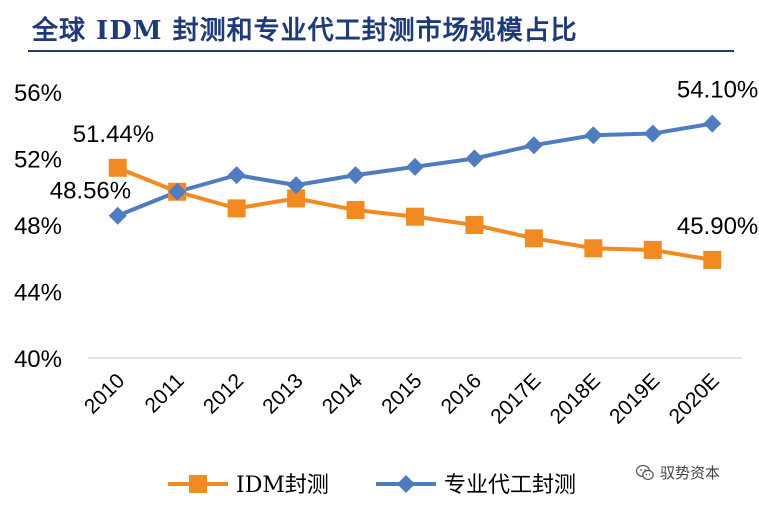 The image size is (759, 510). I want to click on y-tick-label: 48%, so click(38, 226).